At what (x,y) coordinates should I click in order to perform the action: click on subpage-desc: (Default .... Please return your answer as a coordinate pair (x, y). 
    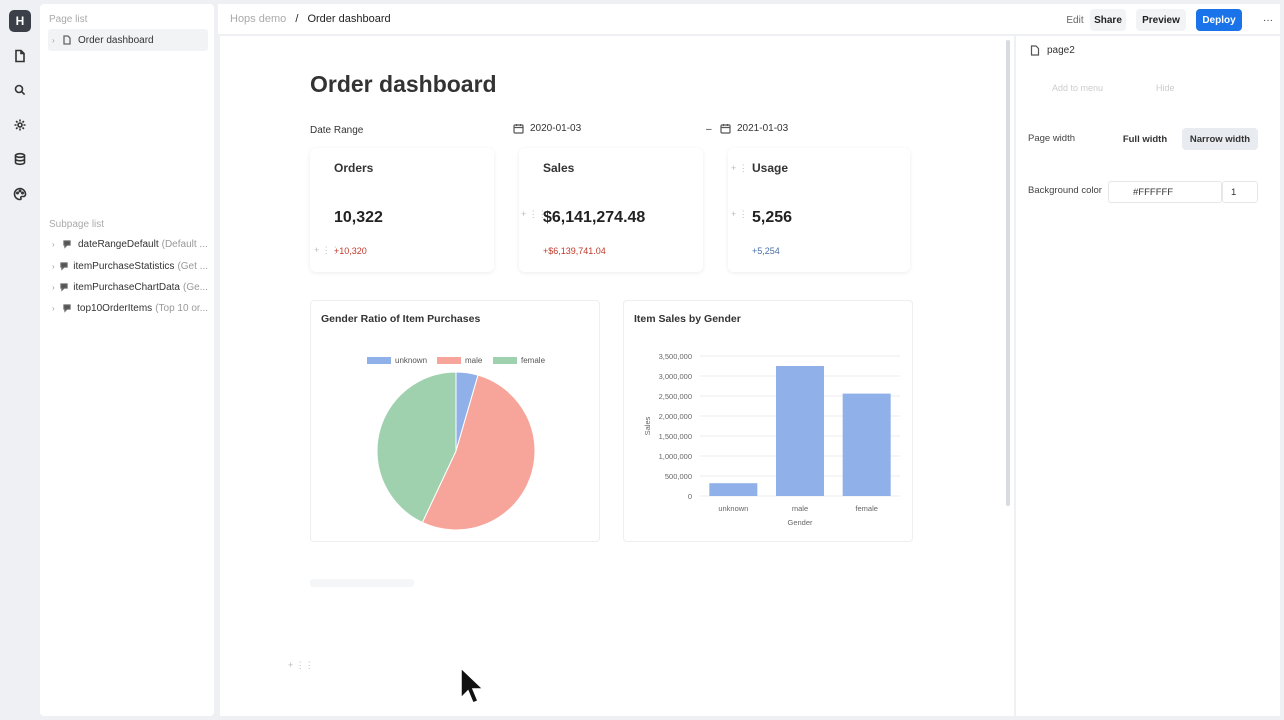
    Looking at the image, I should click on (184, 244).